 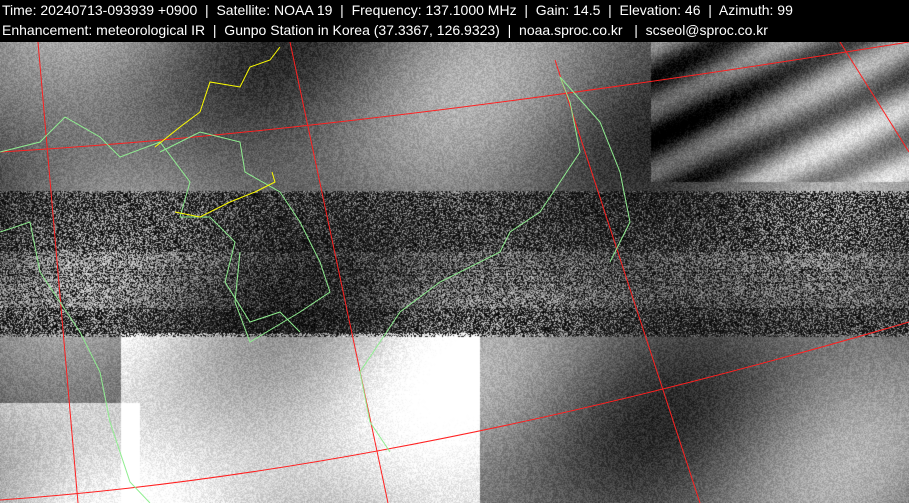 I want to click on coastline-korea, so click(x=245, y=237).